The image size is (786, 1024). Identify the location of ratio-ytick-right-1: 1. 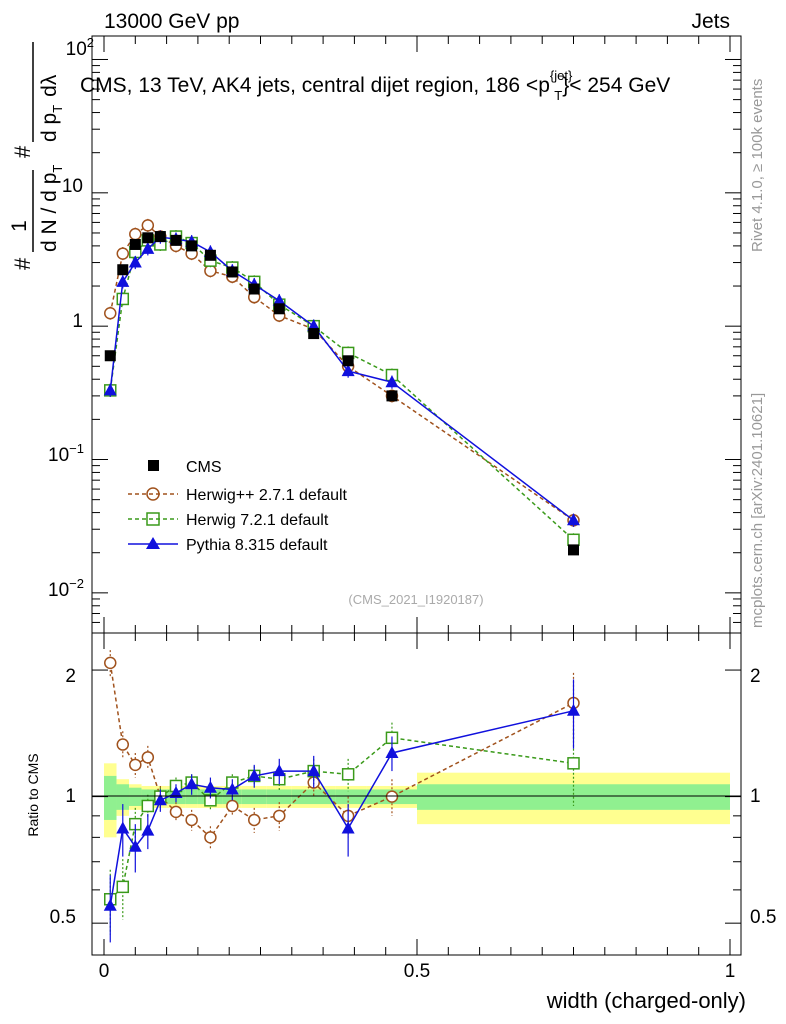
(755, 796).